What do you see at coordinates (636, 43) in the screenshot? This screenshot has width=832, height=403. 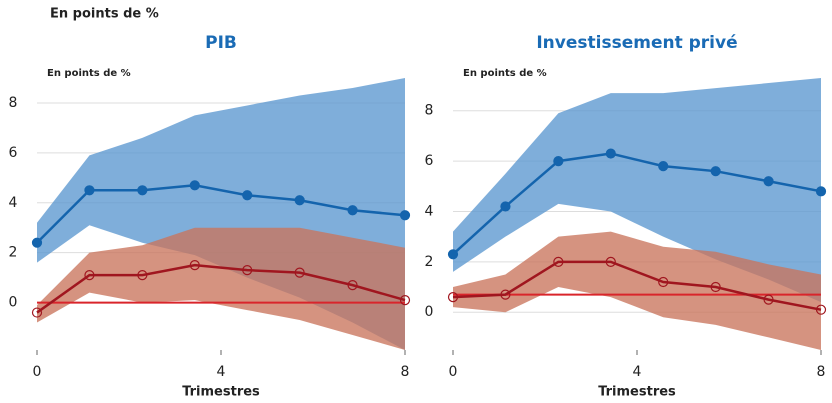 I see `panel-title: Investissement privé` at bounding box center [636, 43].